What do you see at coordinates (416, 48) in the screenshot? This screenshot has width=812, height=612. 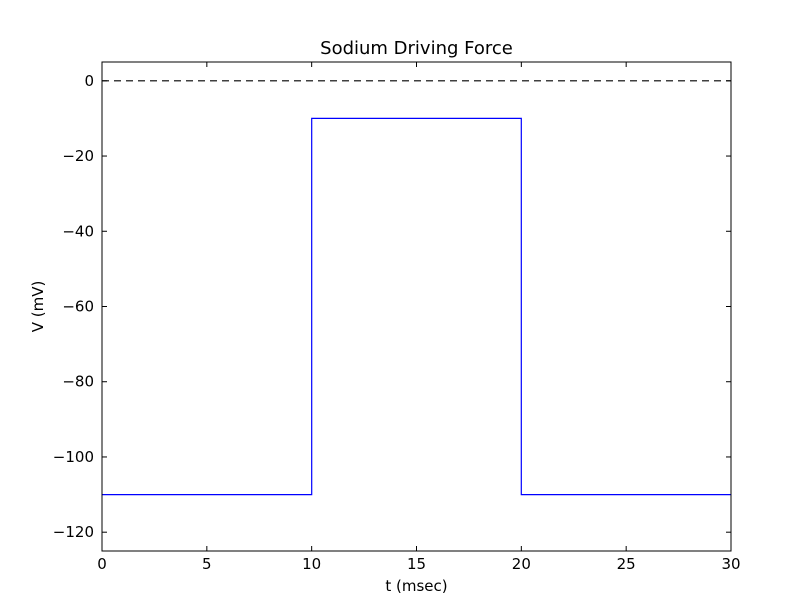 I see `chart-title: Sodium Driving Force` at bounding box center [416, 48].